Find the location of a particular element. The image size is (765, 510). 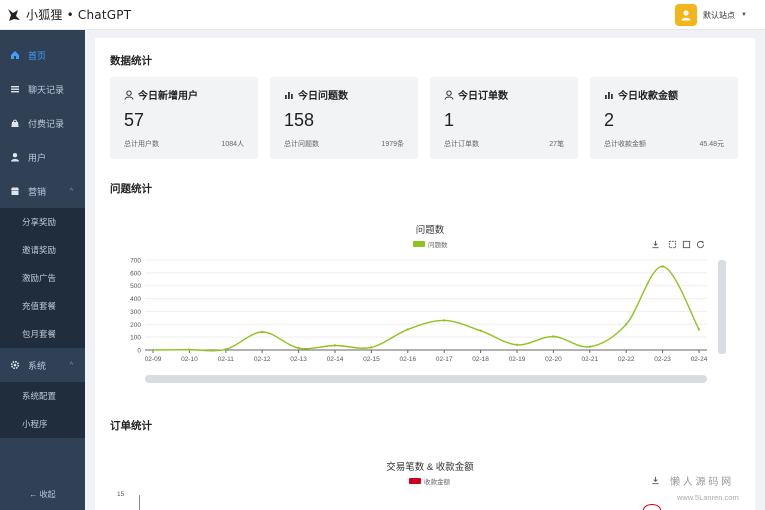

sidebar-item-users: 用户 is located at coordinates (42, 157).